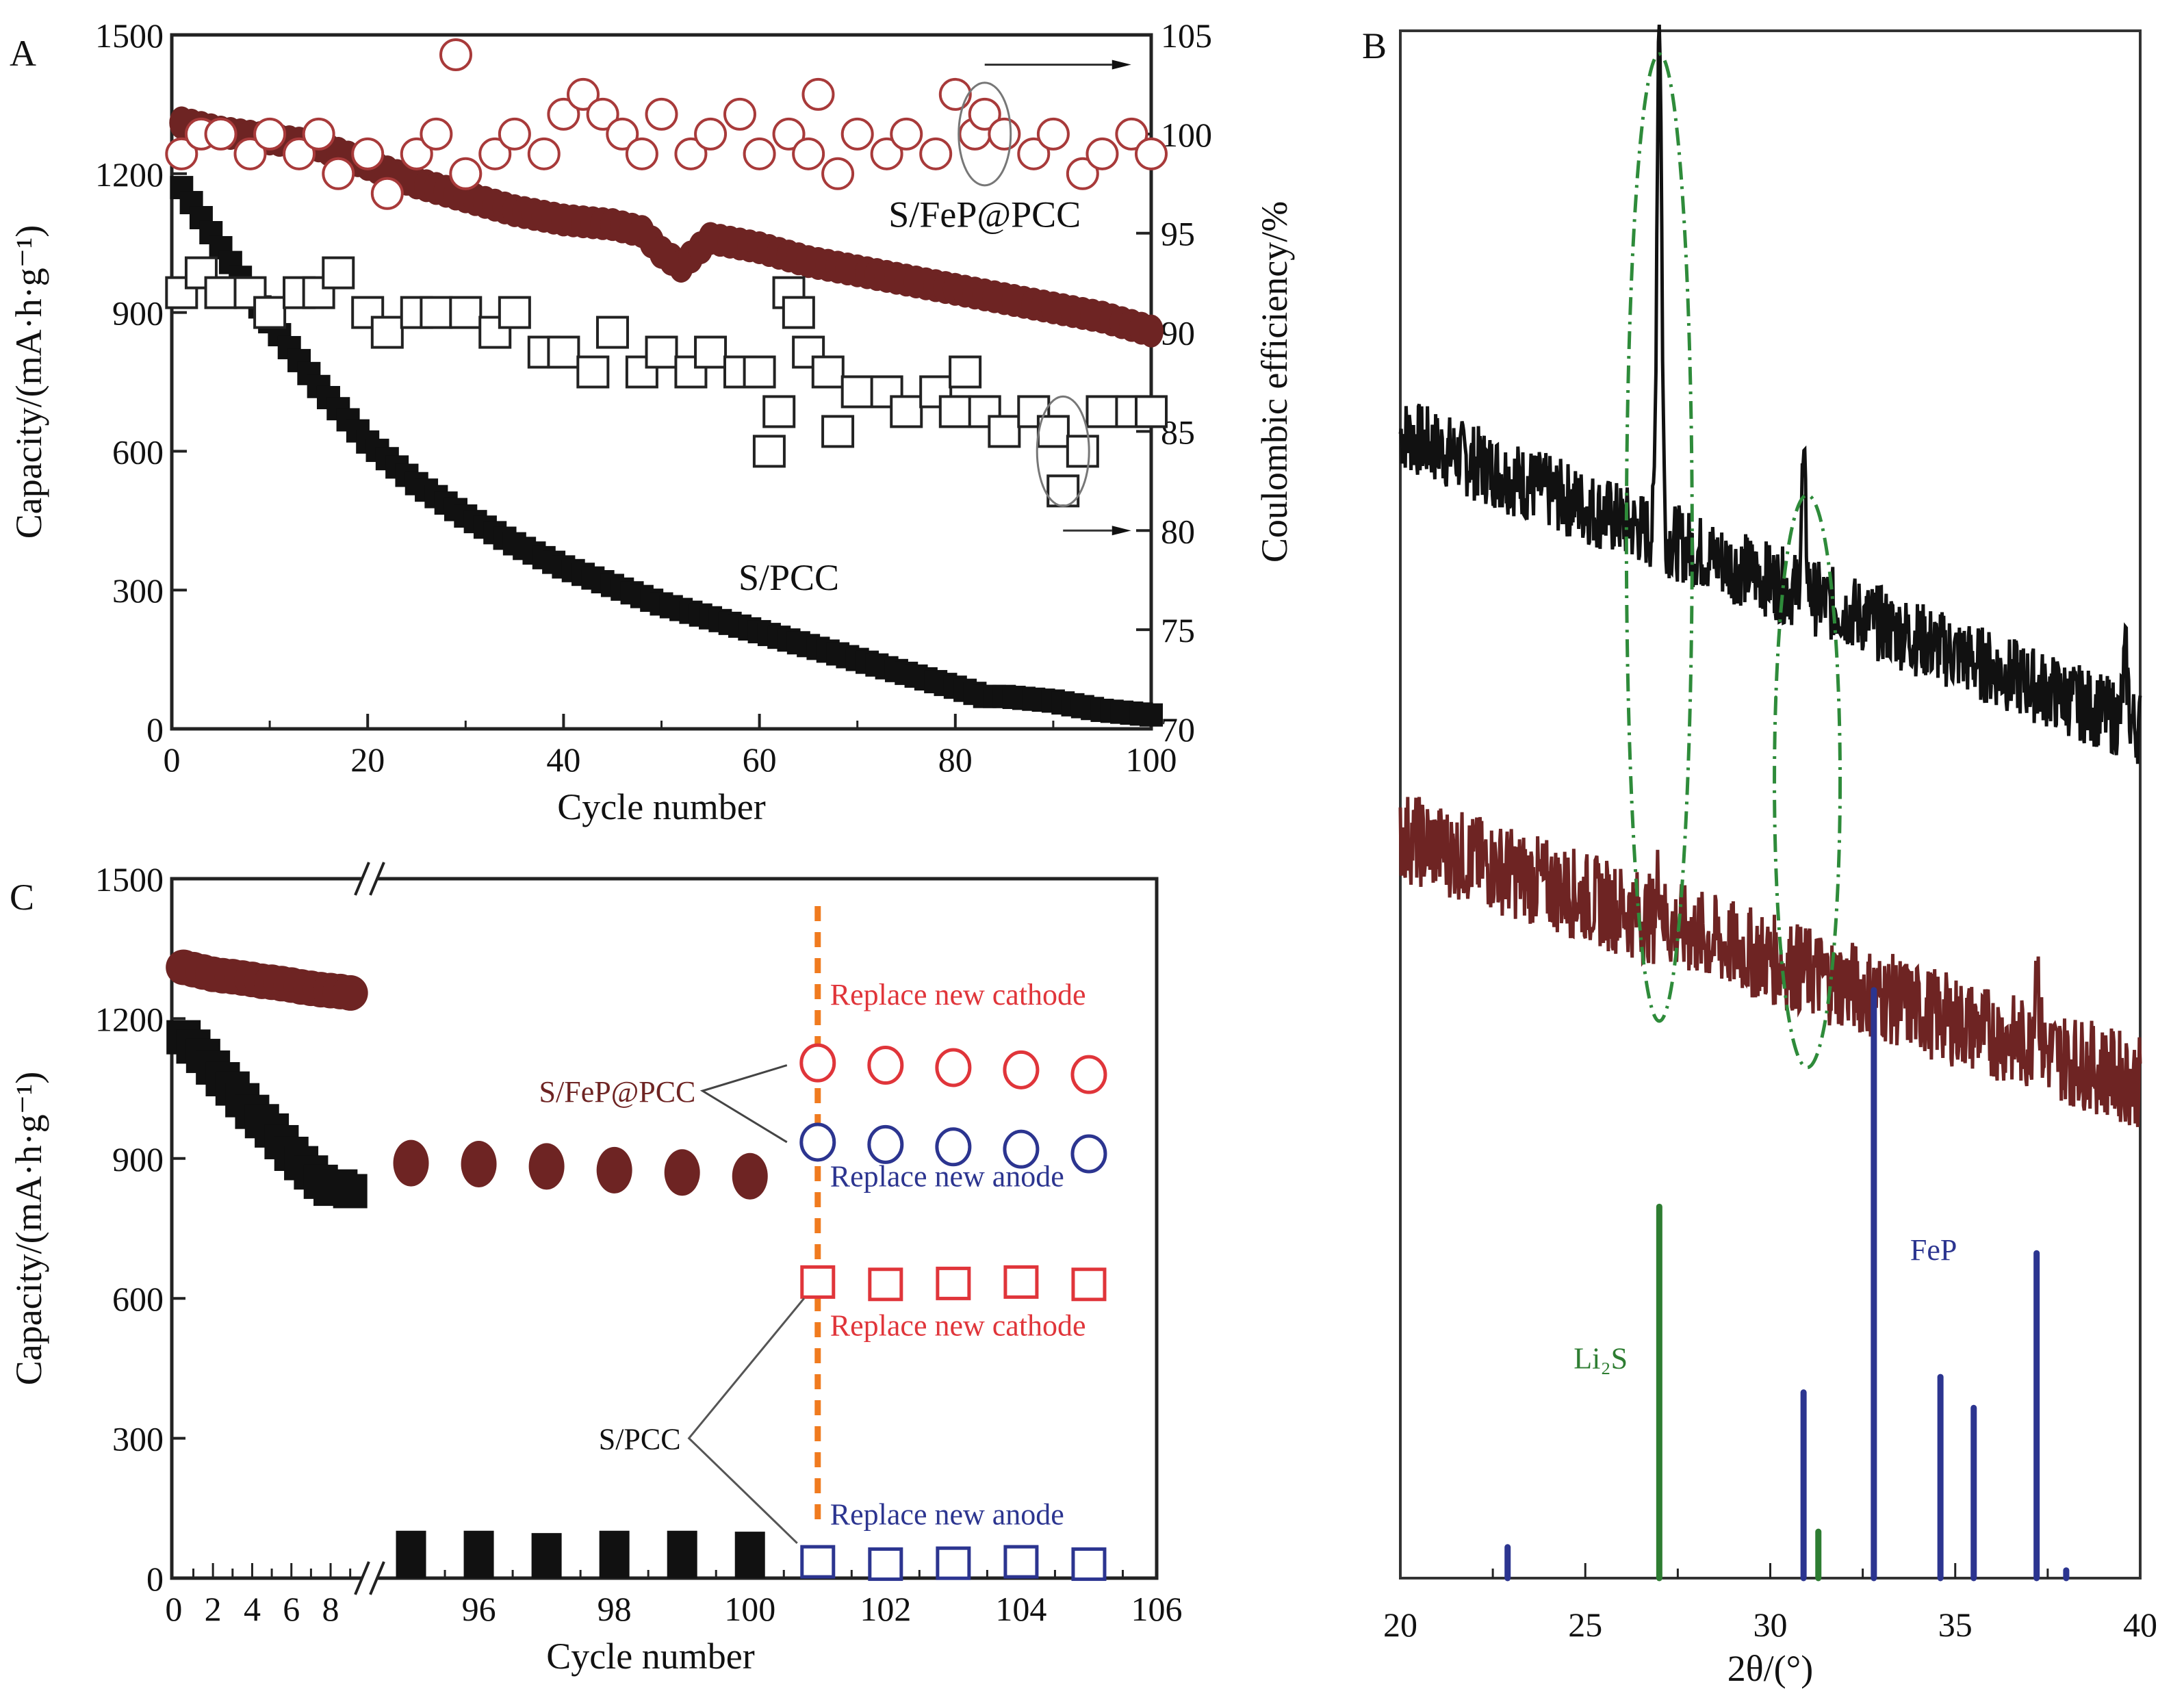 Image resolution: width=2184 pixels, height=1689 pixels. What do you see at coordinates (1770, 1668) in the screenshot?
I see `x-axis-label: 2θ/(°)` at bounding box center [1770, 1668].